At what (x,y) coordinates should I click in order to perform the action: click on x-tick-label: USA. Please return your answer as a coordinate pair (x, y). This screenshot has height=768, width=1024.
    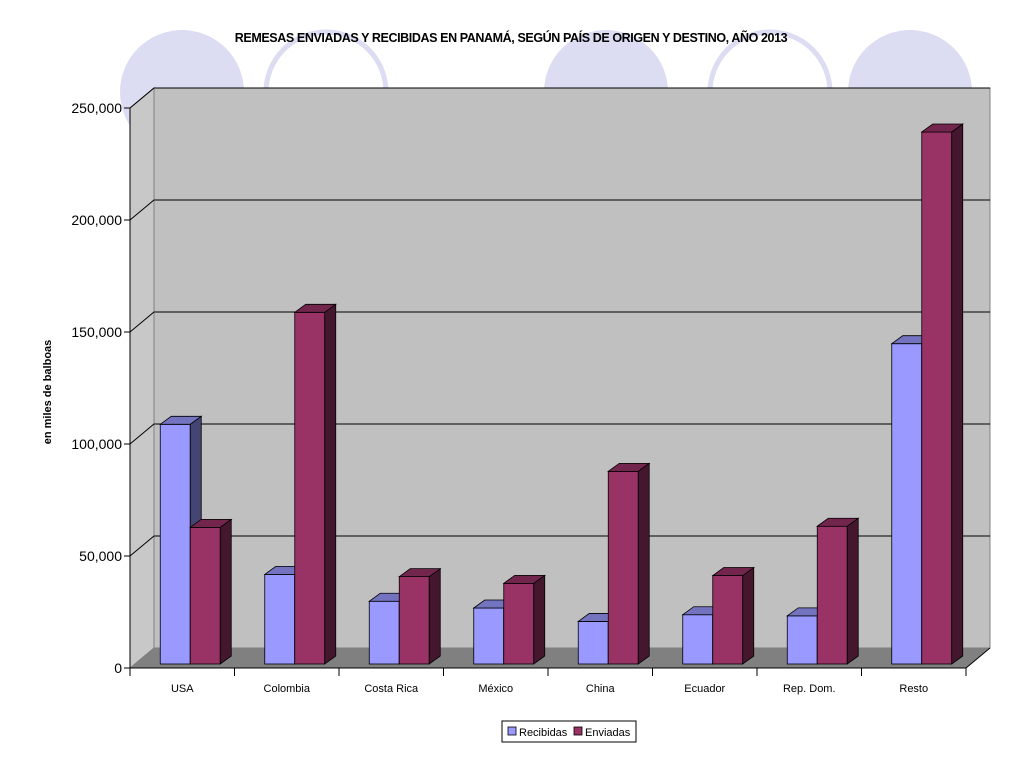
    Looking at the image, I should click on (182, 689).